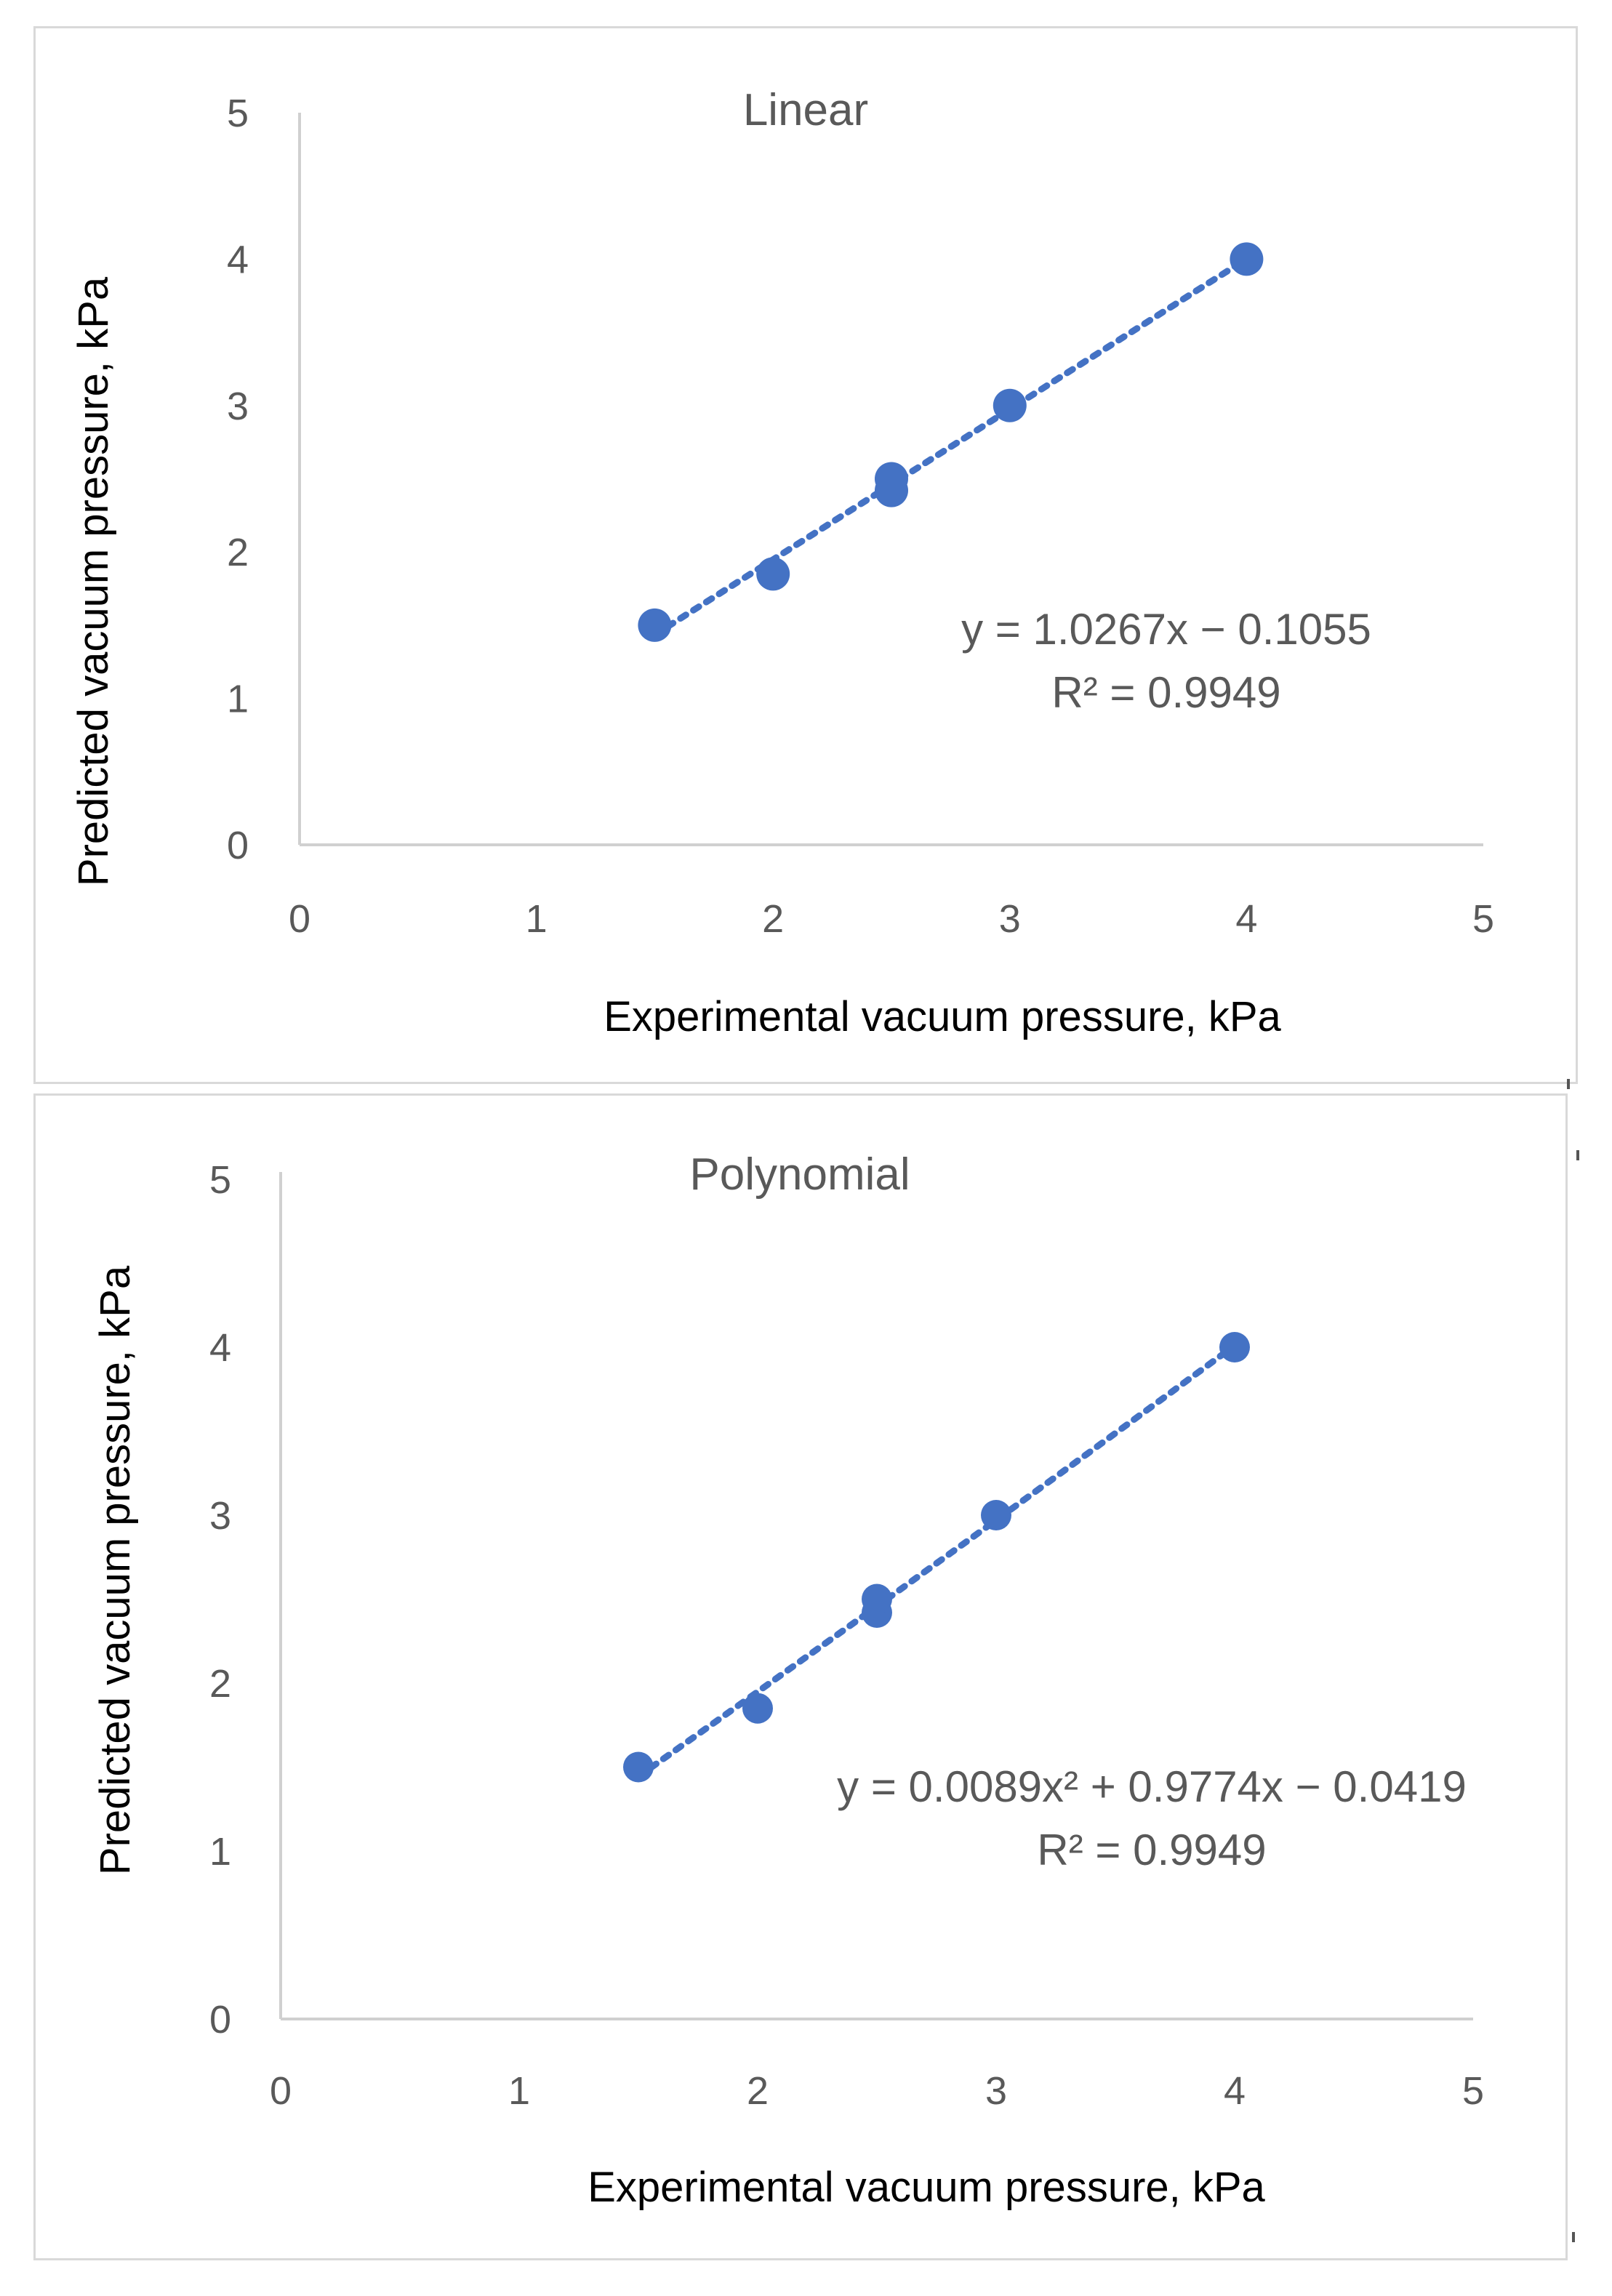 The width and height of the screenshot is (1612, 2296). I want to click on trendline-equation: y = 0.0089x² + 0.9774x − 0.0419, so click(1152, 1786).